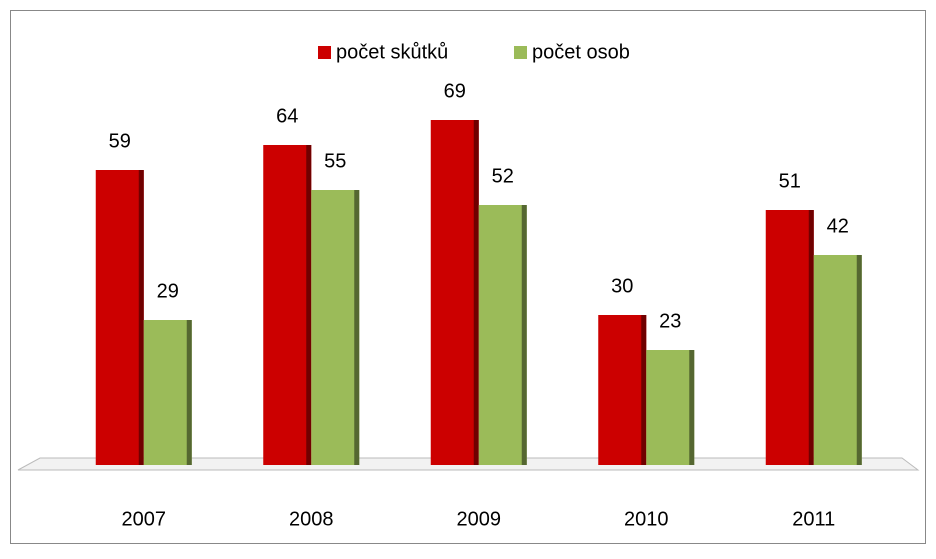 The height and width of the screenshot is (559, 936). Describe the element at coordinates (838, 226) in the screenshot. I see `data-label: 42` at that location.